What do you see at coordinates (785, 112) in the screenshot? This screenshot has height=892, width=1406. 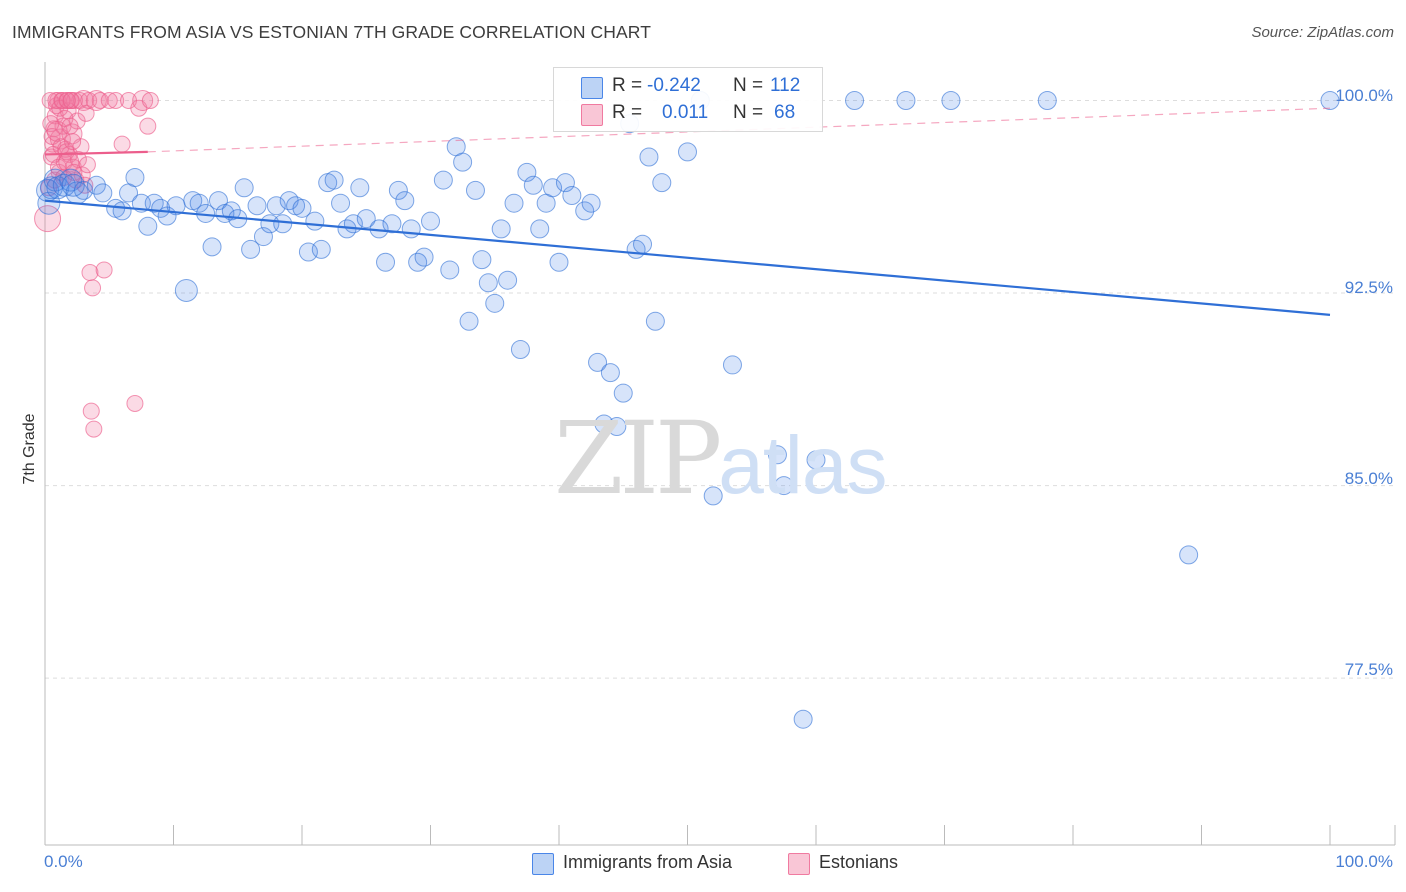 I see `legend-n-value: 68` at bounding box center [785, 112].